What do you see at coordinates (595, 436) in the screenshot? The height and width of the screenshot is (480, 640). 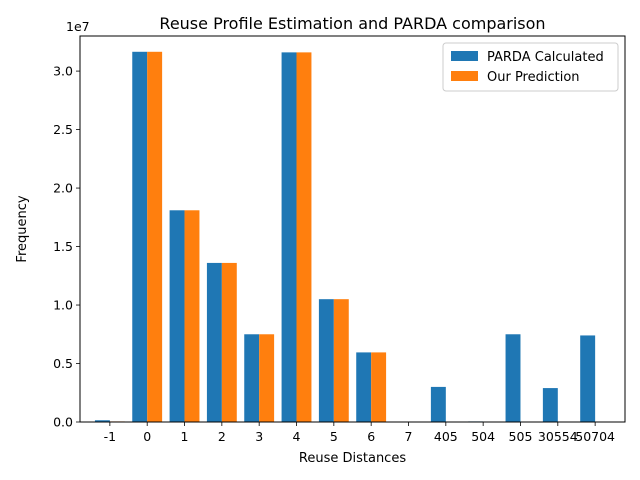 I see `x-tick-label: 50704` at bounding box center [595, 436].